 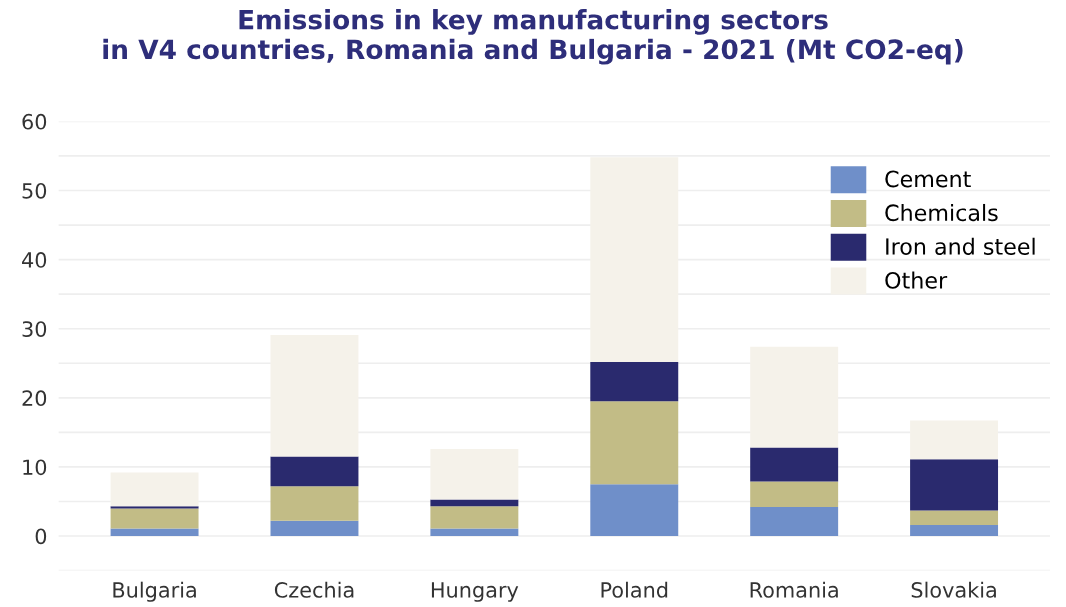 What do you see at coordinates (953, 589) in the screenshot?
I see `x-tick-label: Slovakia` at bounding box center [953, 589].